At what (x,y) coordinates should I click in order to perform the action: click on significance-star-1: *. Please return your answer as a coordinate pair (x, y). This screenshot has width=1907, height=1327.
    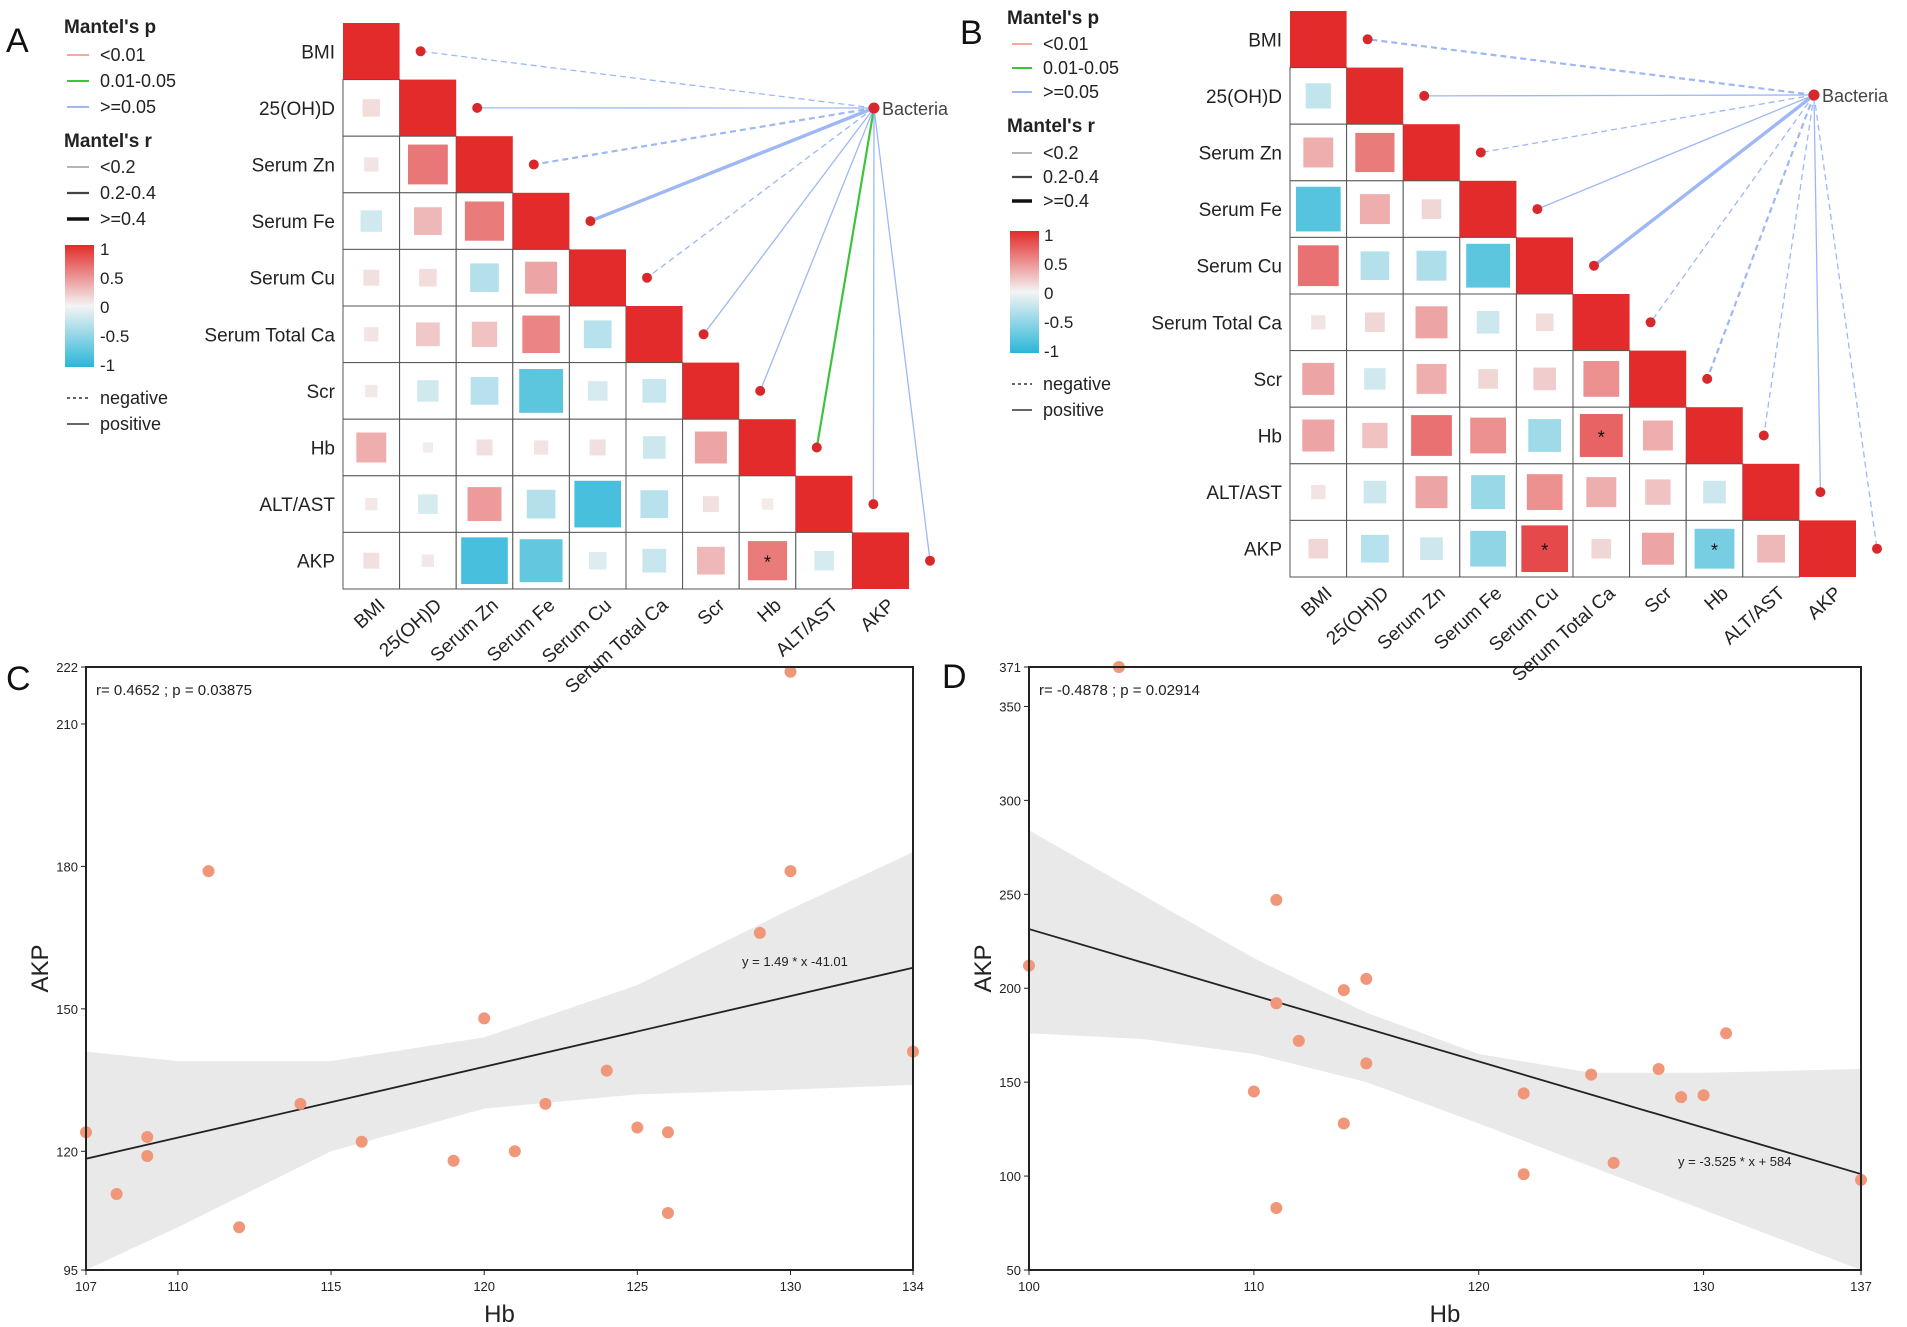
    Looking at the image, I should click on (1601, 438).